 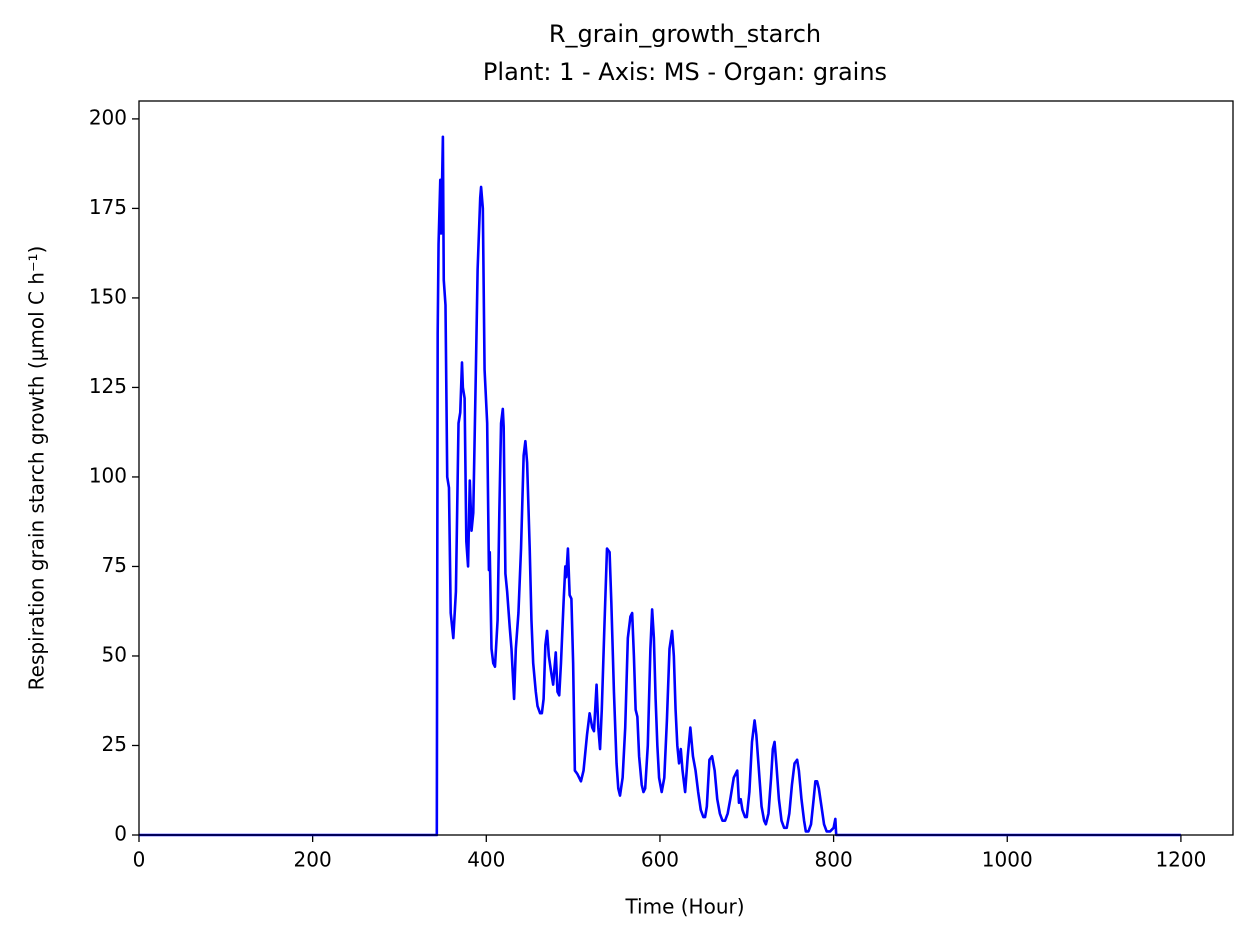 What do you see at coordinates (685, 34) in the screenshot?
I see `chart-title: R_grain_growth_starch` at bounding box center [685, 34].